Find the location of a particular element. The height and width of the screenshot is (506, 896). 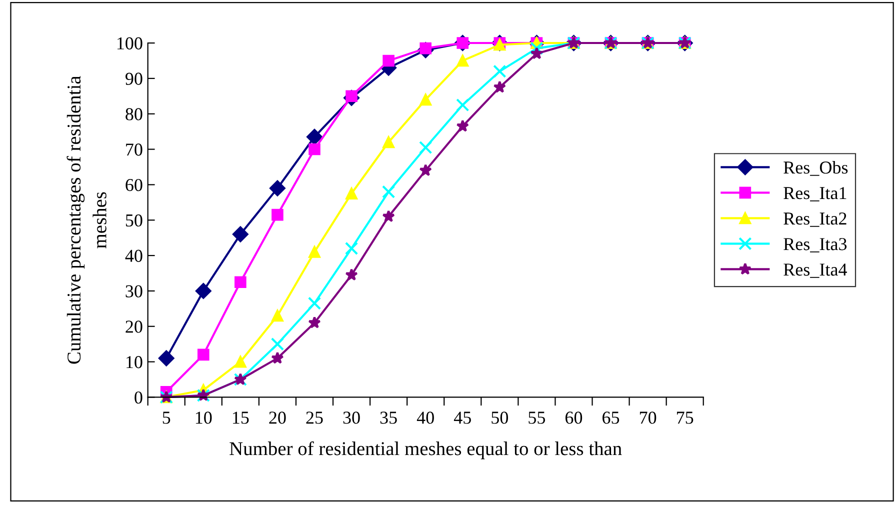

x-tick-label: 25 is located at coordinates (314, 418).